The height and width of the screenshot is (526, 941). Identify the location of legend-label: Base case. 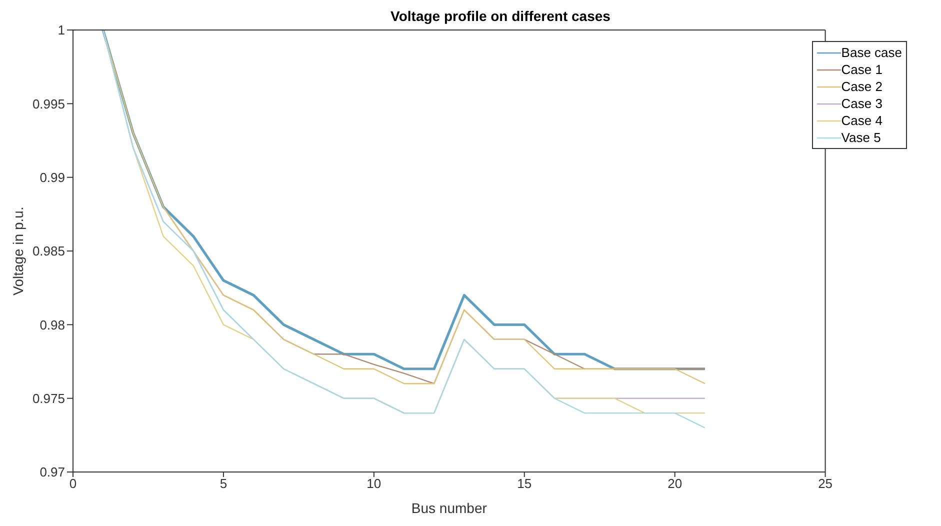
(871, 52).